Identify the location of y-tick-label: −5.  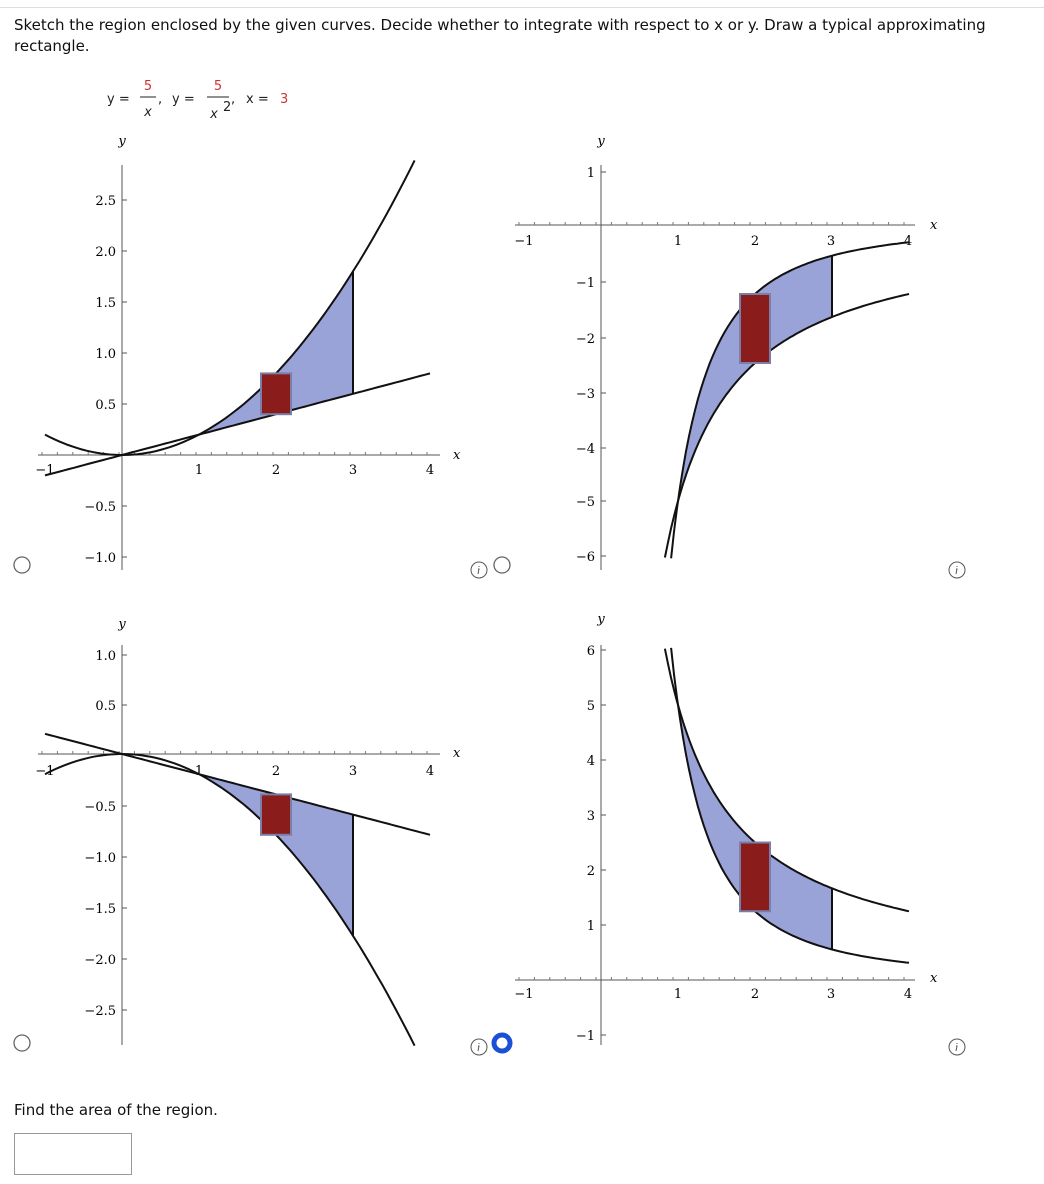
(585, 502).